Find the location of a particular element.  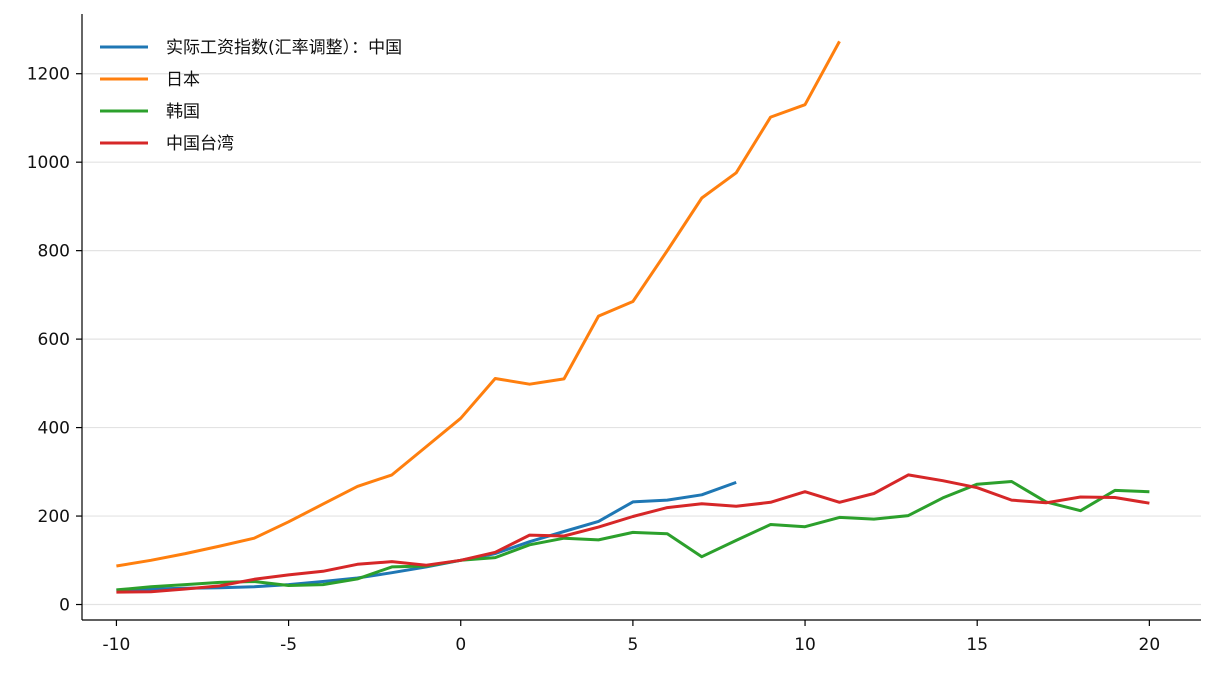

y-tick-label: 600 is located at coordinates (54, 340).